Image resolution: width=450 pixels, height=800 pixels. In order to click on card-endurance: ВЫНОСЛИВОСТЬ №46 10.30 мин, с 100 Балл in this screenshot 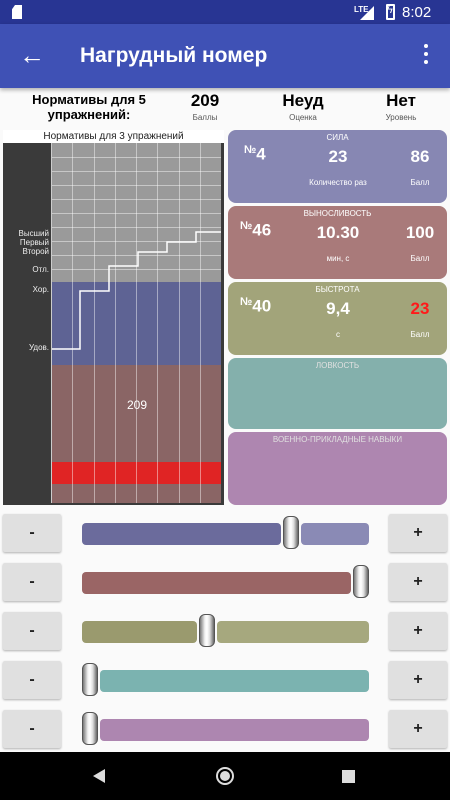, I will do `click(337, 242)`.